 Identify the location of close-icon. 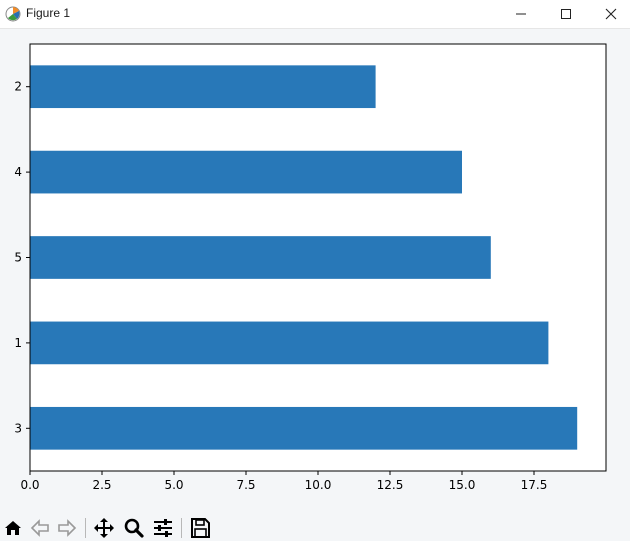
(611, 14).